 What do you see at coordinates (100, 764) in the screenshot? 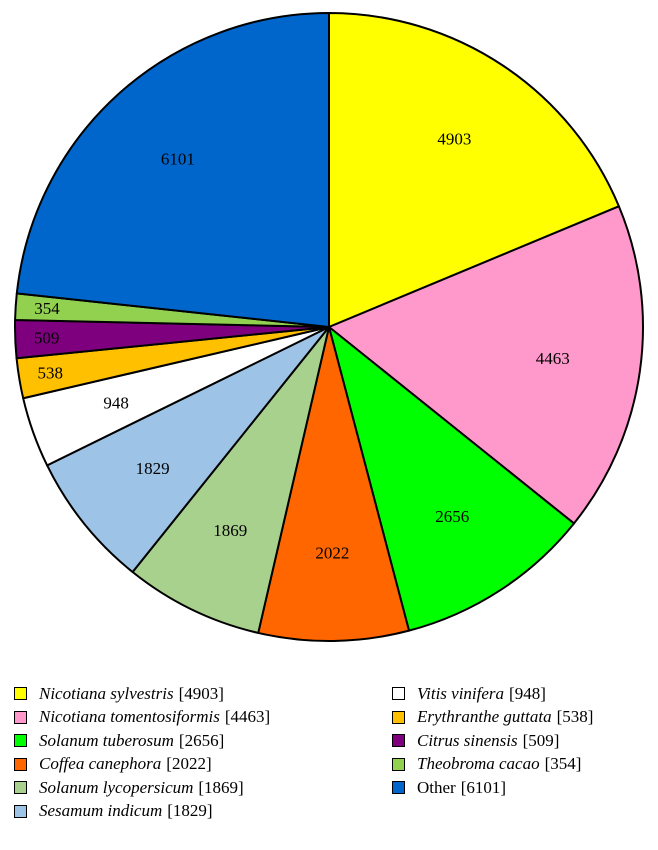
I see `legend-label: Coffea canephora` at bounding box center [100, 764].